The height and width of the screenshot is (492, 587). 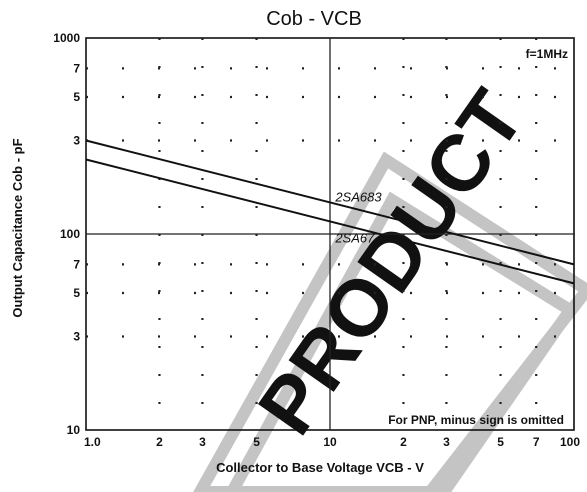 I want to click on chart-title: Cob - VCB, so click(x=314, y=19).